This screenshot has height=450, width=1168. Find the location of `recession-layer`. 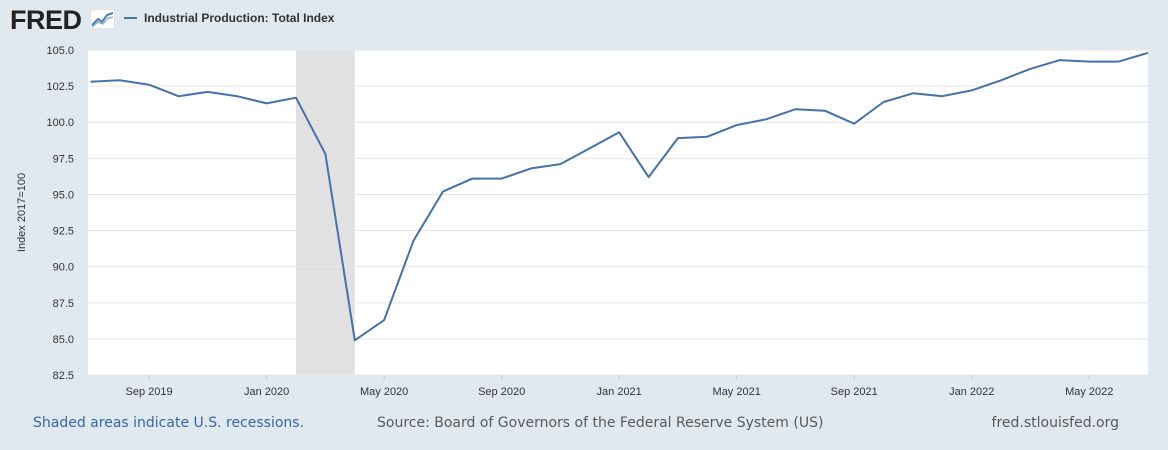

recession-layer is located at coordinates (325, 212).